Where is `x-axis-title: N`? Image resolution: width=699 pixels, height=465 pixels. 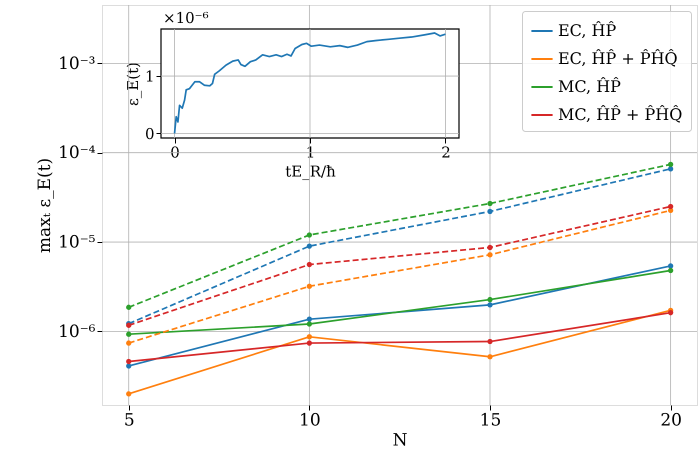 x-axis-title: N is located at coordinates (400, 440).